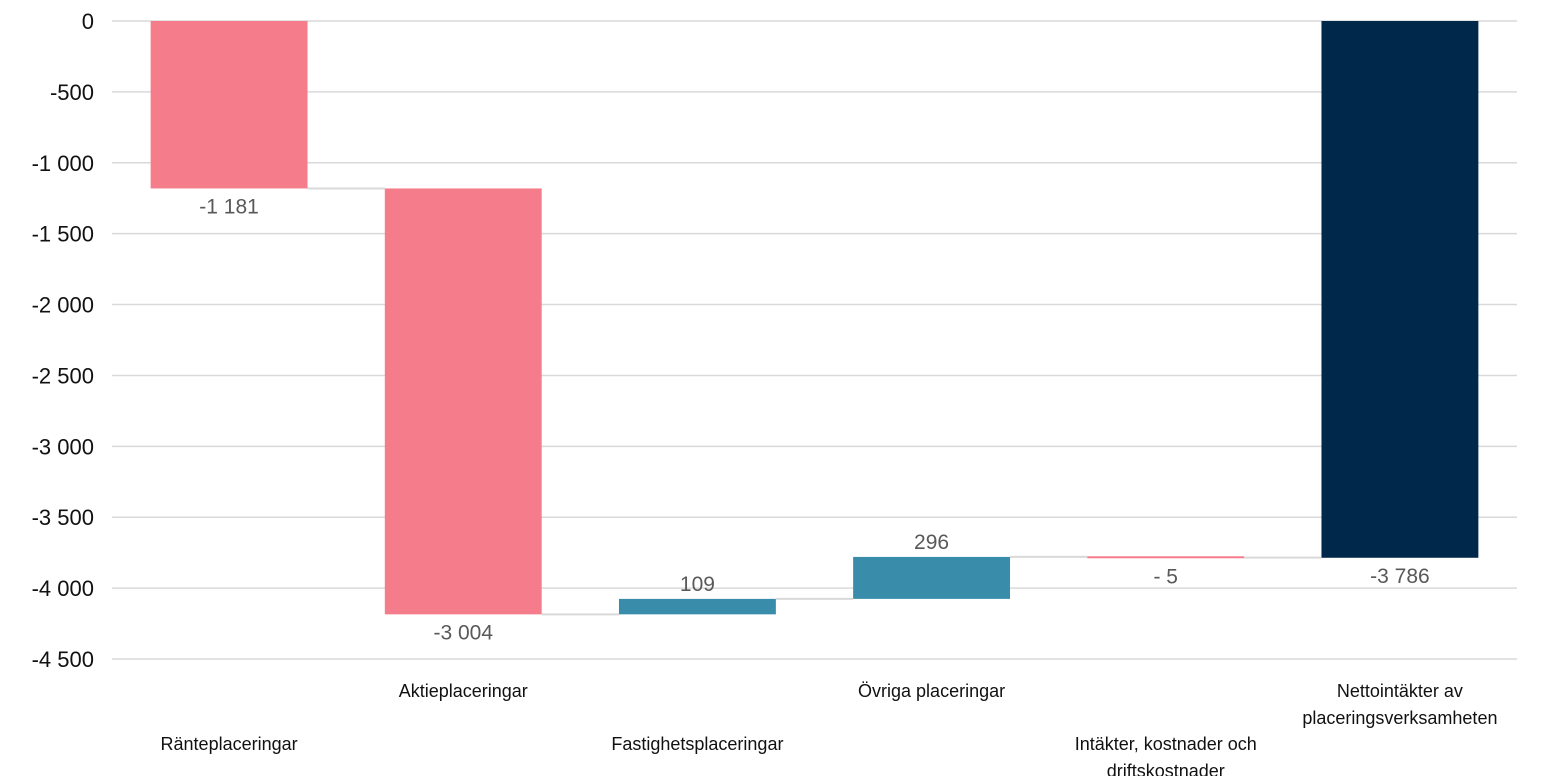  Describe the element at coordinates (229, 744) in the screenshot. I see `category-label: Ränteplaceringar` at that location.